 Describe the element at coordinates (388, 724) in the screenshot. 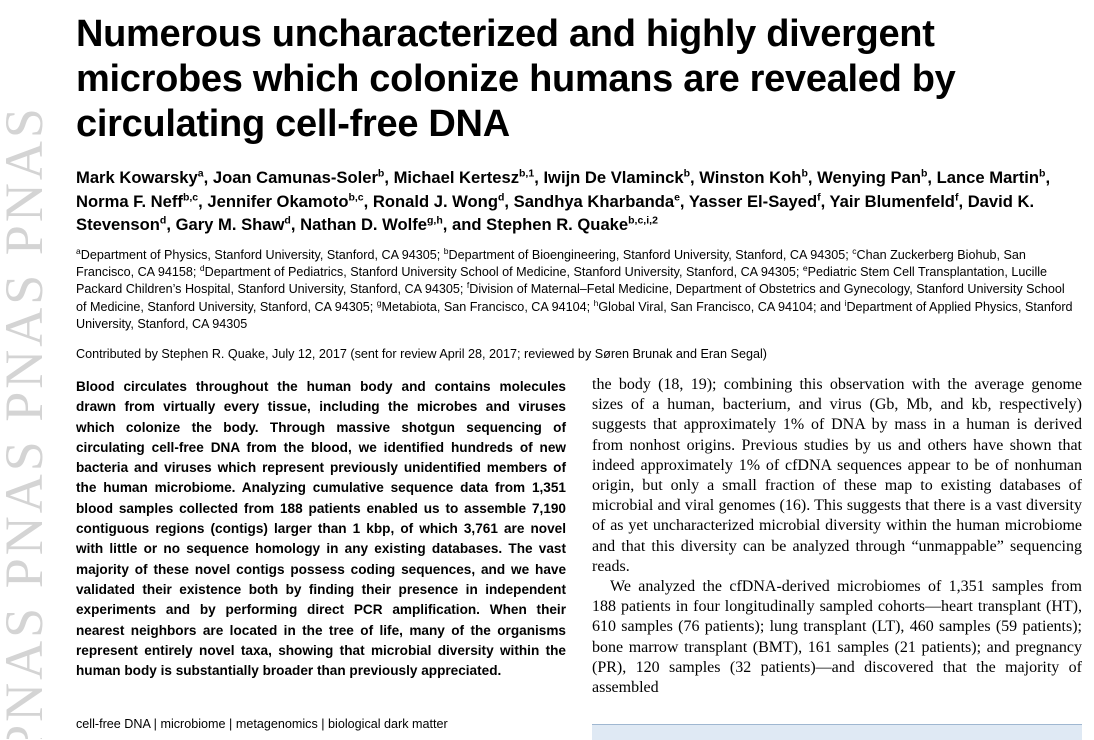

I see `keyword: biological dark matter` at that location.